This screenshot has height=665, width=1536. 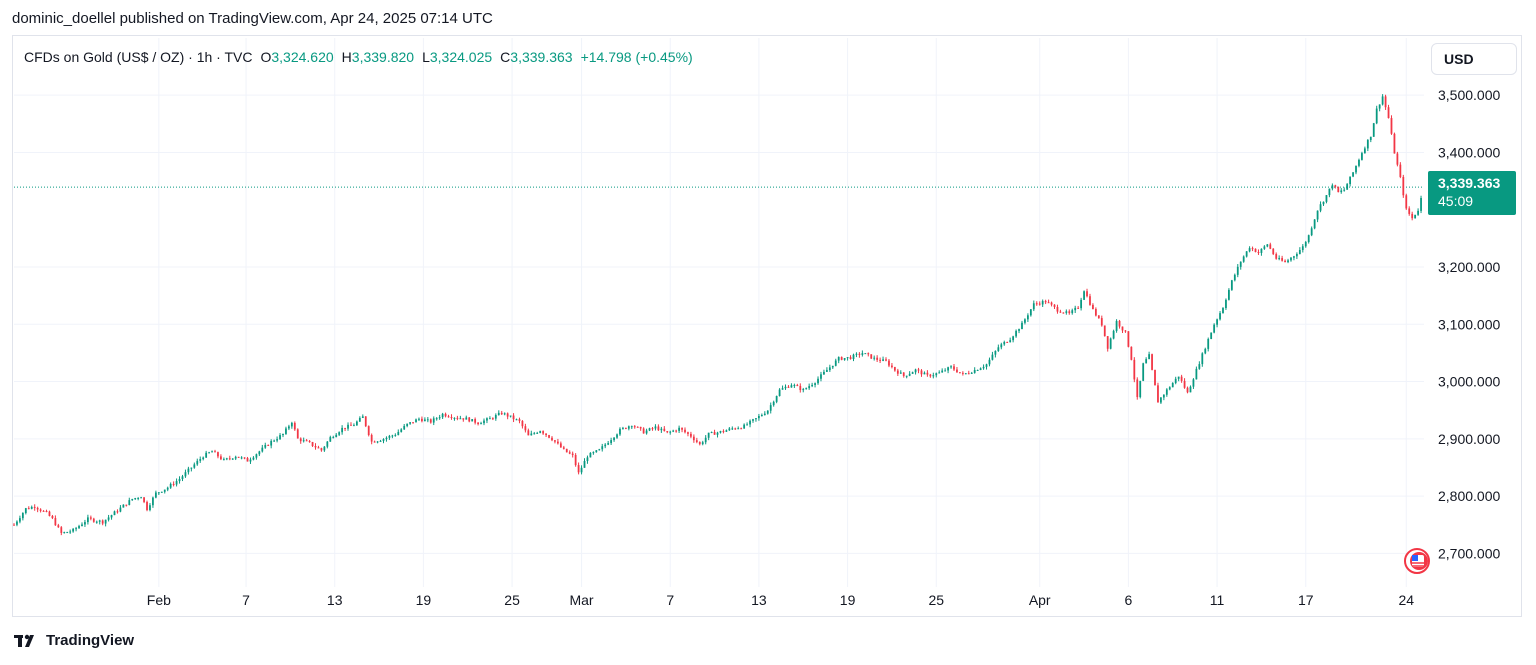 What do you see at coordinates (1469, 267) in the screenshot?
I see `y-tick-label: 3,200.000` at bounding box center [1469, 267].